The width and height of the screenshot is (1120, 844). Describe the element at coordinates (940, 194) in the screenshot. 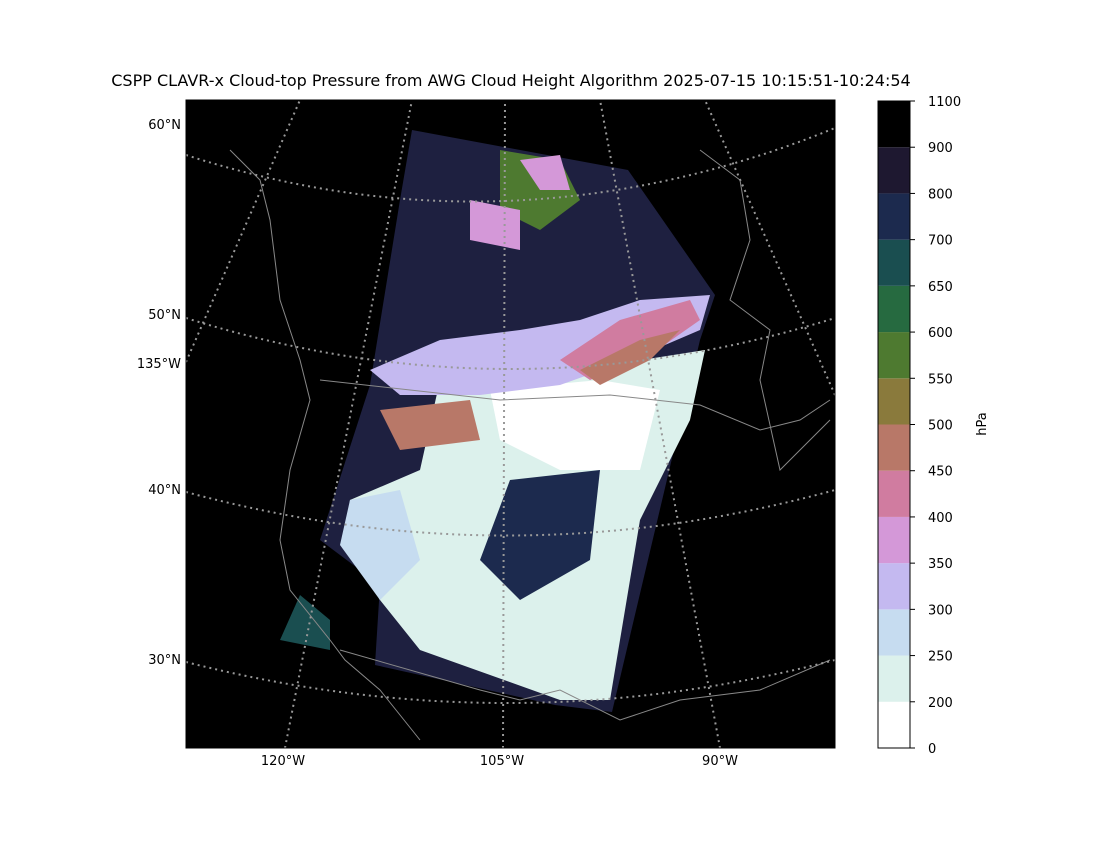

I see `colorbar-tick-label: 800` at that location.